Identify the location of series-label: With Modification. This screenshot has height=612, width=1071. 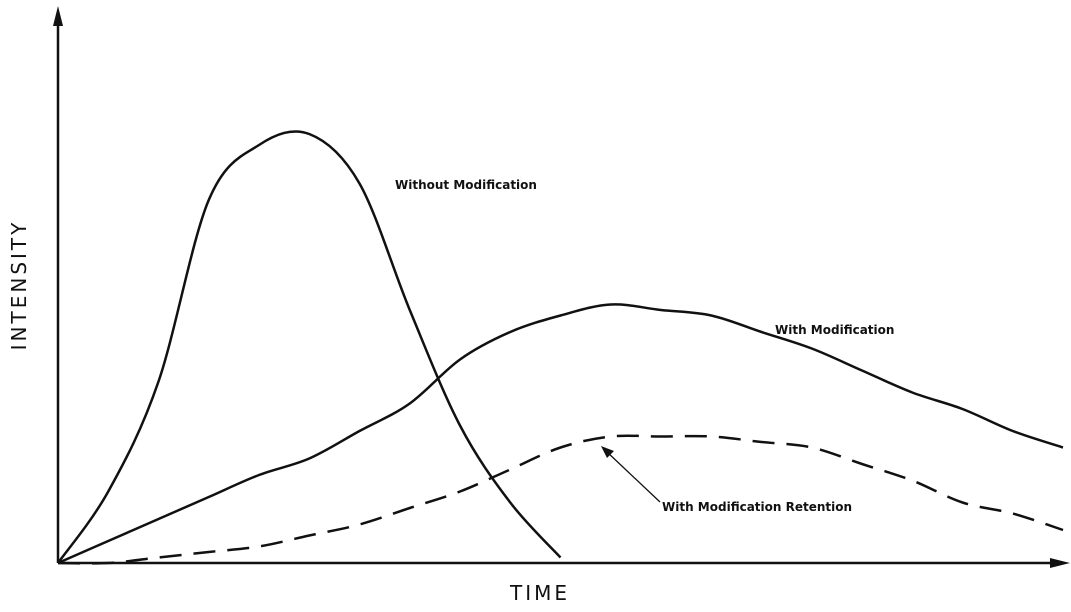
(834, 330).